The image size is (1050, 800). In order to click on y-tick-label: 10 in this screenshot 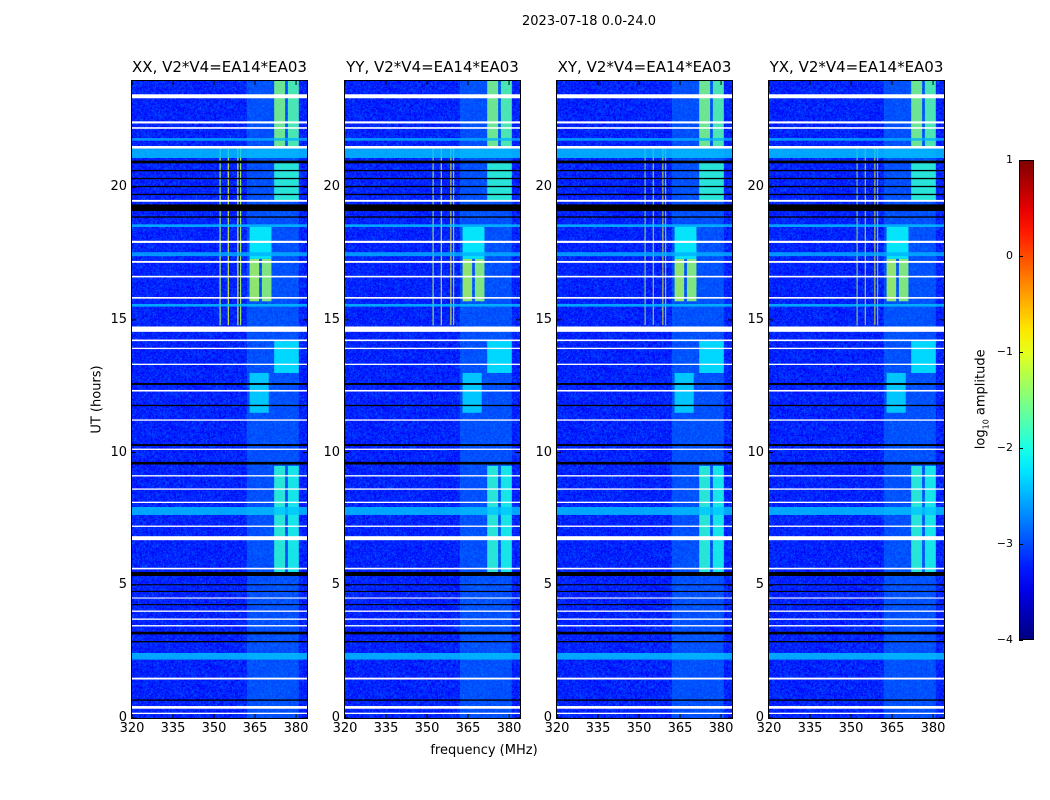, I will do `click(543, 452)`.